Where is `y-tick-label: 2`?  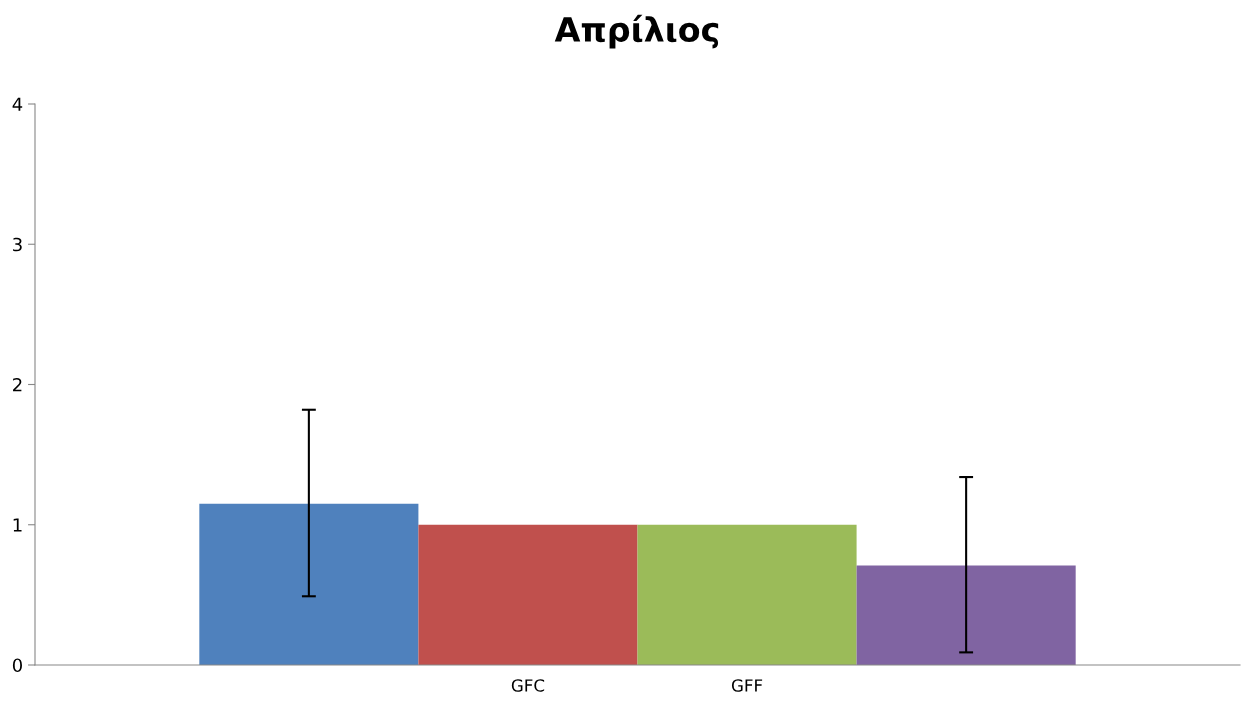 y-tick-label: 2 is located at coordinates (17, 384).